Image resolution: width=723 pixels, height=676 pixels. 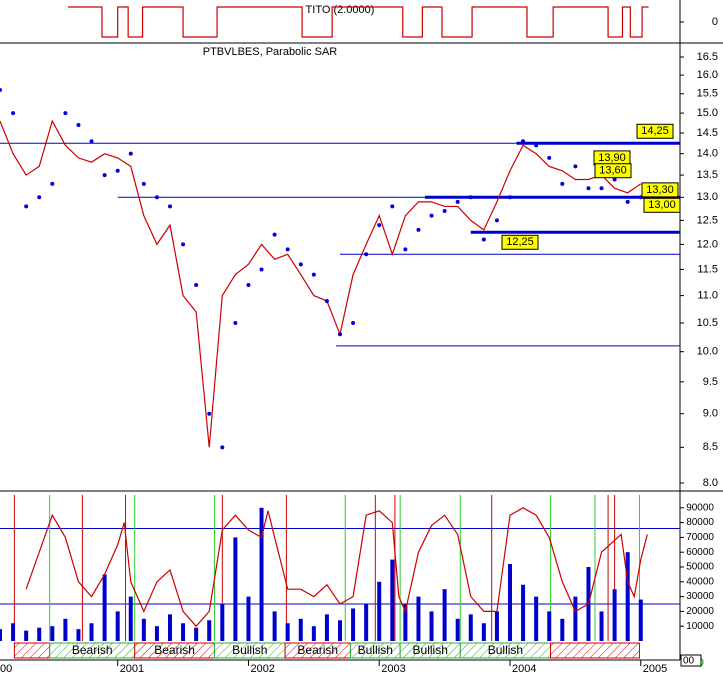 What do you see at coordinates (691, 660) in the screenshot?
I see `corner-box` at bounding box center [691, 660].